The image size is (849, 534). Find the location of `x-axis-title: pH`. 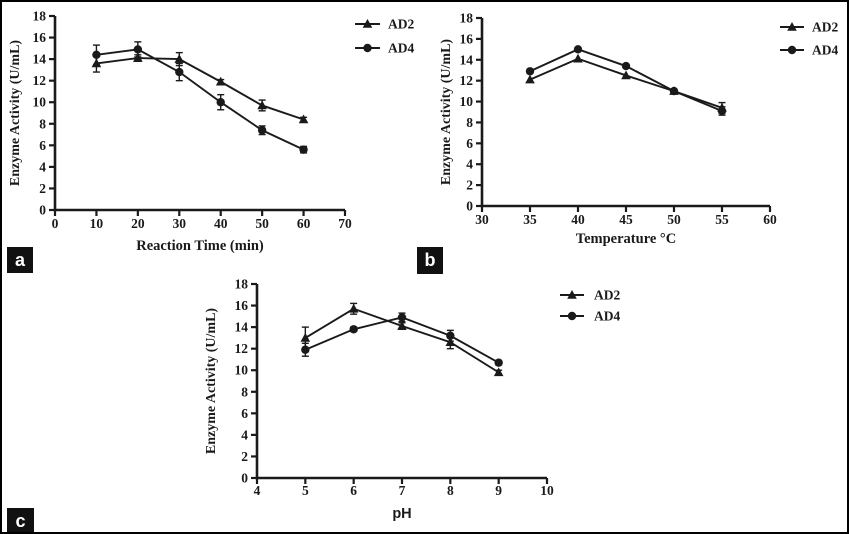

x-axis-title: pH is located at coordinates (401, 514).